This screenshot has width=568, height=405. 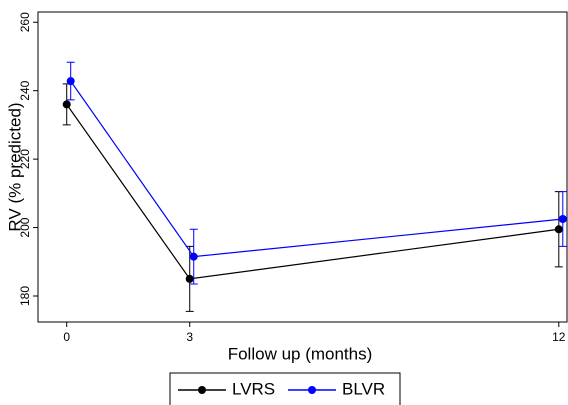 What do you see at coordinates (363, 388) in the screenshot?
I see `legend-label: BLVR` at bounding box center [363, 388].